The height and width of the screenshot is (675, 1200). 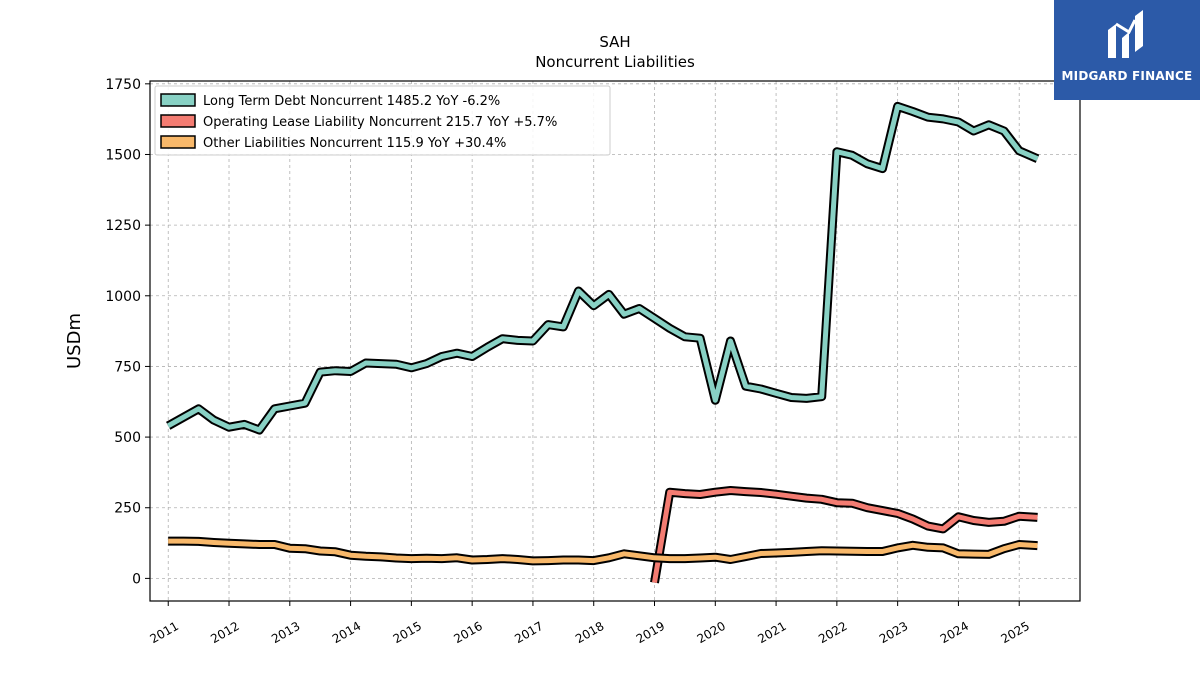 What do you see at coordinates (832, 632) in the screenshot?
I see `x-tick-label: 2022` at bounding box center [832, 632].